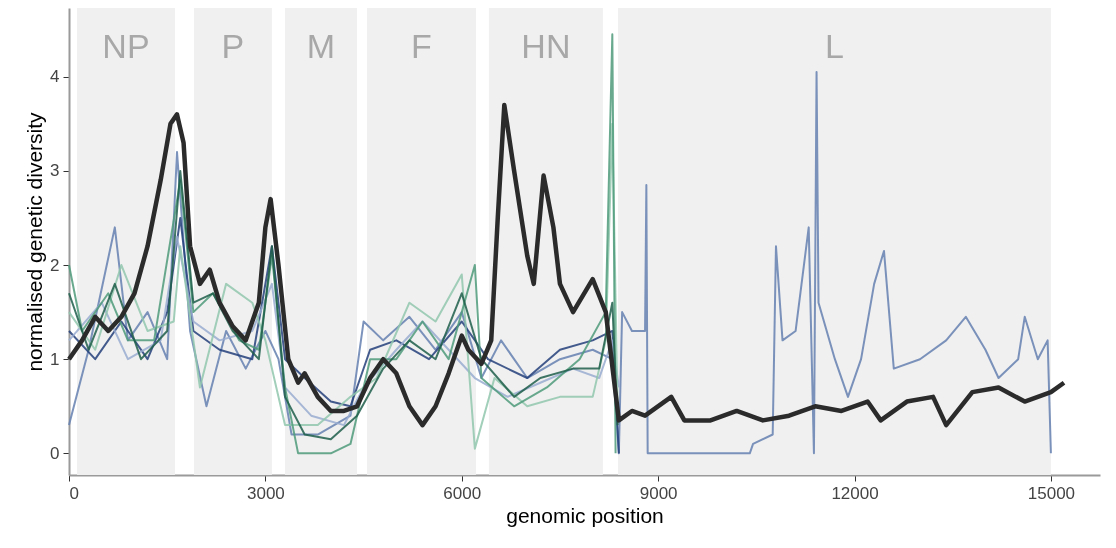 Image resolution: width=1116 pixels, height=548 pixels. What do you see at coordinates (74, 493) in the screenshot?
I see `x-tick-label: 0` at bounding box center [74, 493].